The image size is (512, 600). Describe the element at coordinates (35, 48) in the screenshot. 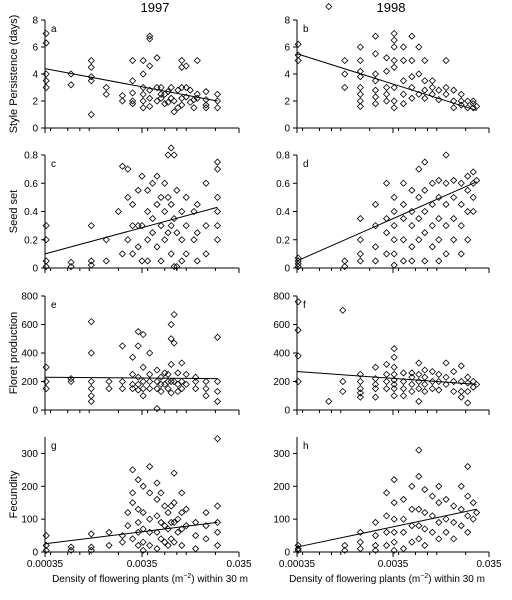

I see `y-tick-label: 6` at that location.